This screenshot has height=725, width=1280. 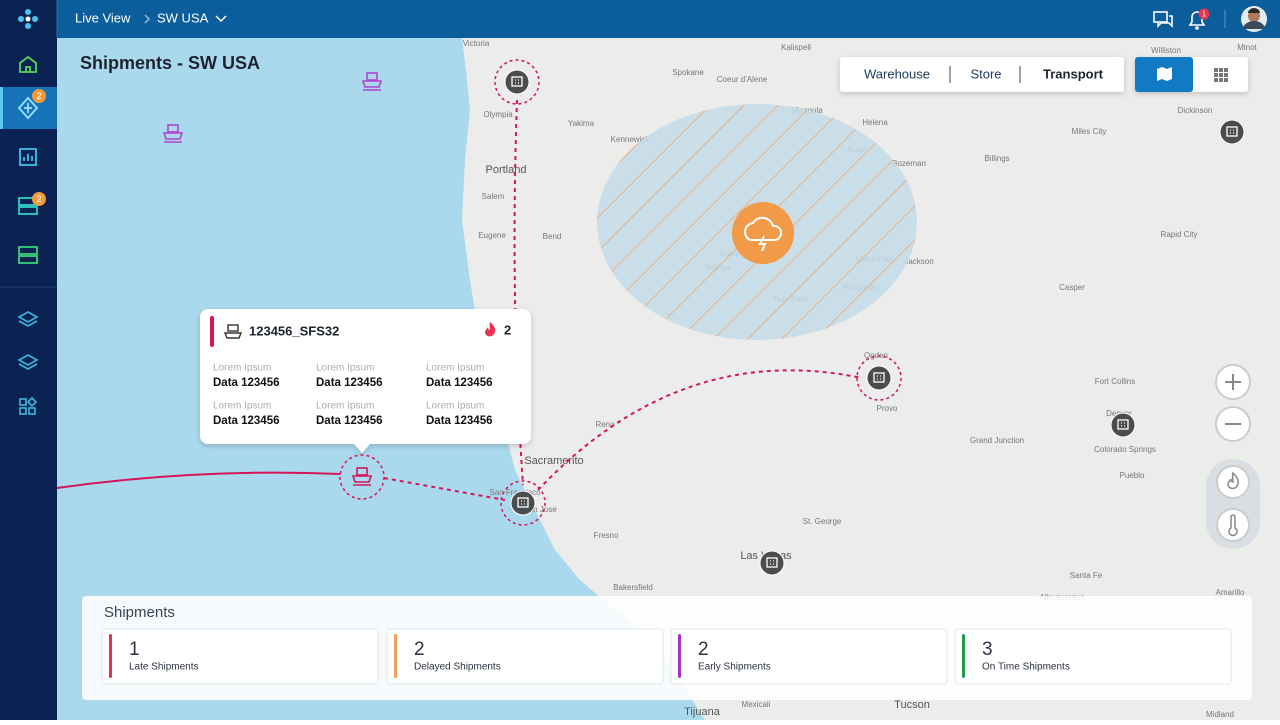 What do you see at coordinates (1132, 475) in the screenshot?
I see `city-label: Pueblo` at bounding box center [1132, 475].